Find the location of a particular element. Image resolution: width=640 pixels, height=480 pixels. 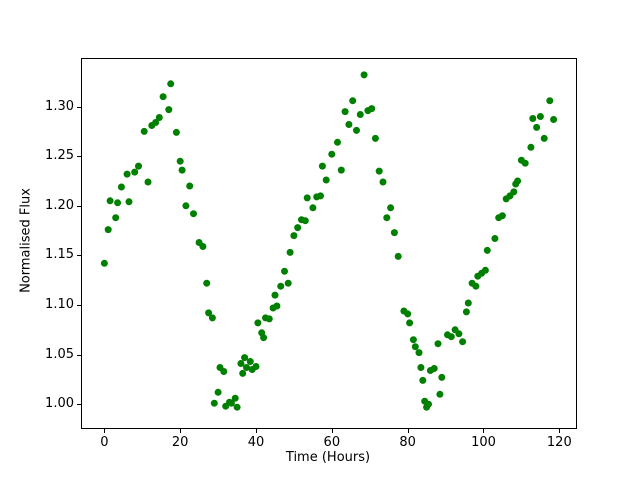

y-axis-tick-label: 1.20 is located at coordinates (59, 205).